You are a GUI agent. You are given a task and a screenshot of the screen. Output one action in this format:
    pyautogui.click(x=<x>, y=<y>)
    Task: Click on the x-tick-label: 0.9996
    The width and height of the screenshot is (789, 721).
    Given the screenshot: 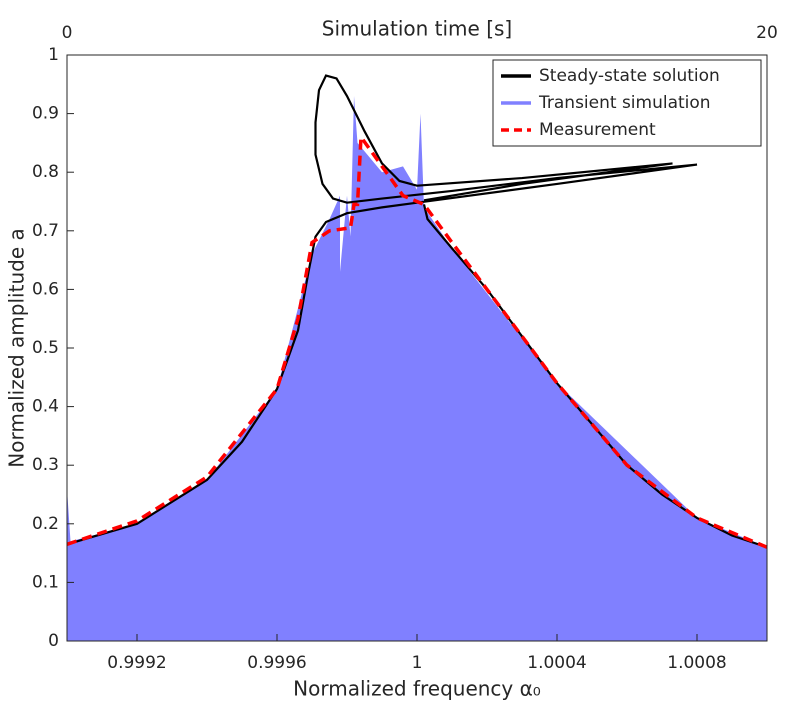 What is the action you would take?
    pyautogui.click(x=276, y=663)
    